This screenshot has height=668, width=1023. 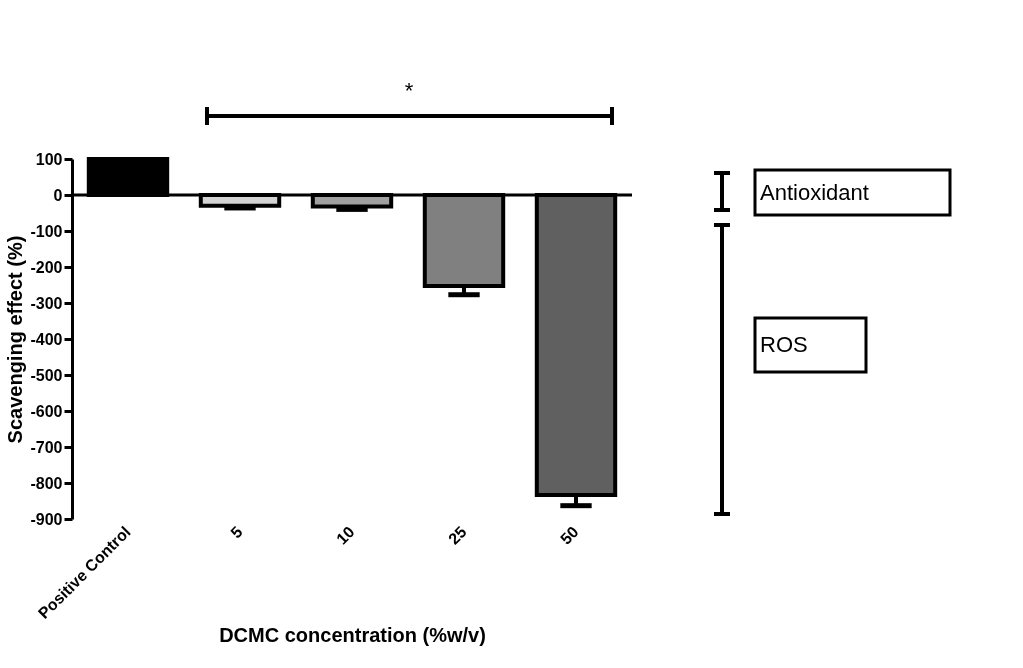 I want to click on x-tick-label: 50, so click(x=569, y=535).